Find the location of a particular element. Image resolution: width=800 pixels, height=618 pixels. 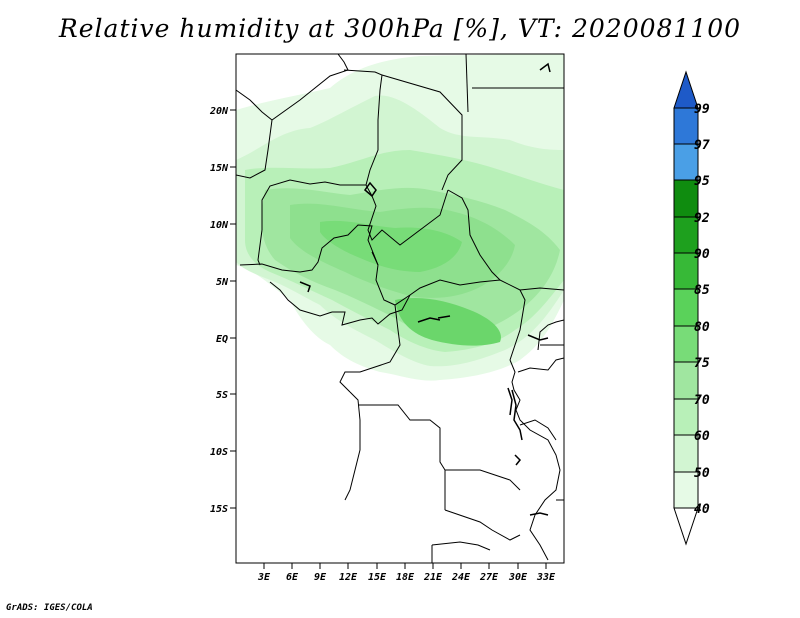

lon-label-18e: 18E is located at coordinates (405, 577).